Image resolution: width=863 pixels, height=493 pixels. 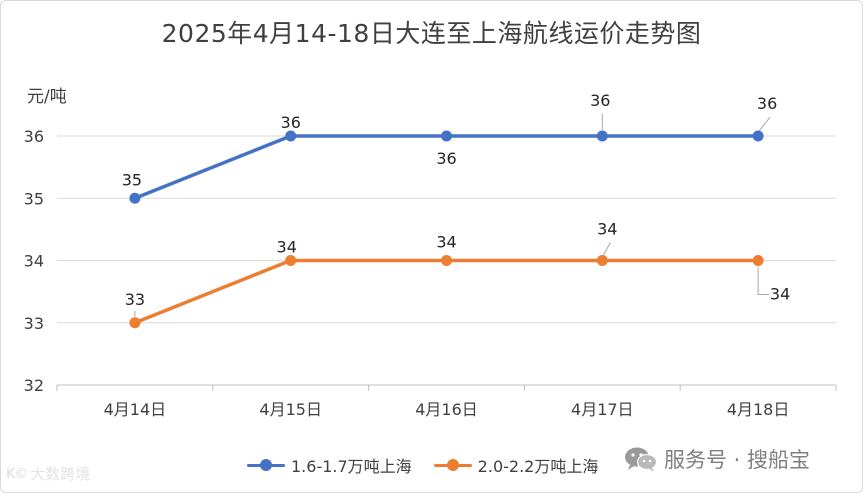 I want to click on watermark-brand: K© 大数跨境, so click(x=48, y=473).